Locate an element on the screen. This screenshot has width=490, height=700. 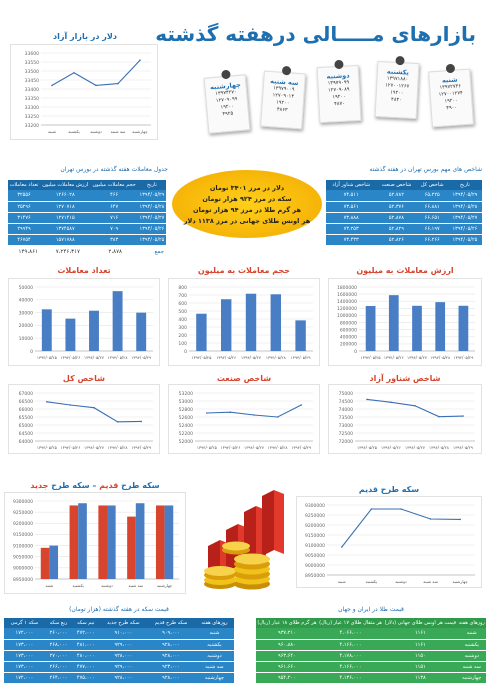
y-tick-label: 1400000 is located at coordinates (347, 302).